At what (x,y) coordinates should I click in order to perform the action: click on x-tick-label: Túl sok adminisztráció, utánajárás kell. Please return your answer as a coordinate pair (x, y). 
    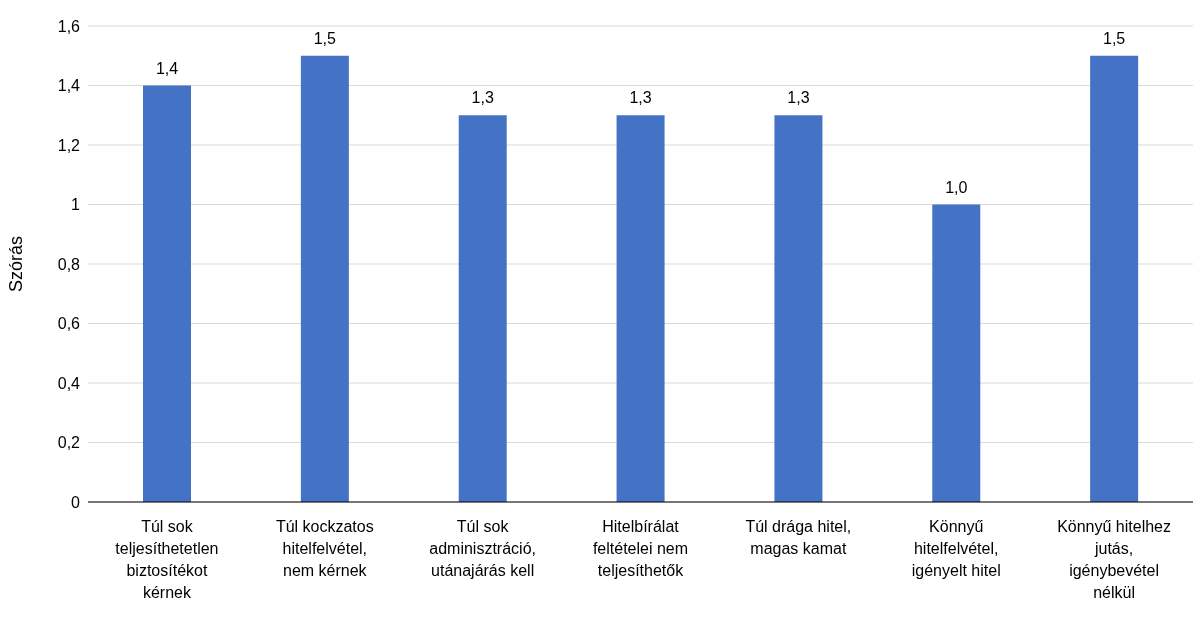
    Looking at the image, I should click on (482, 548).